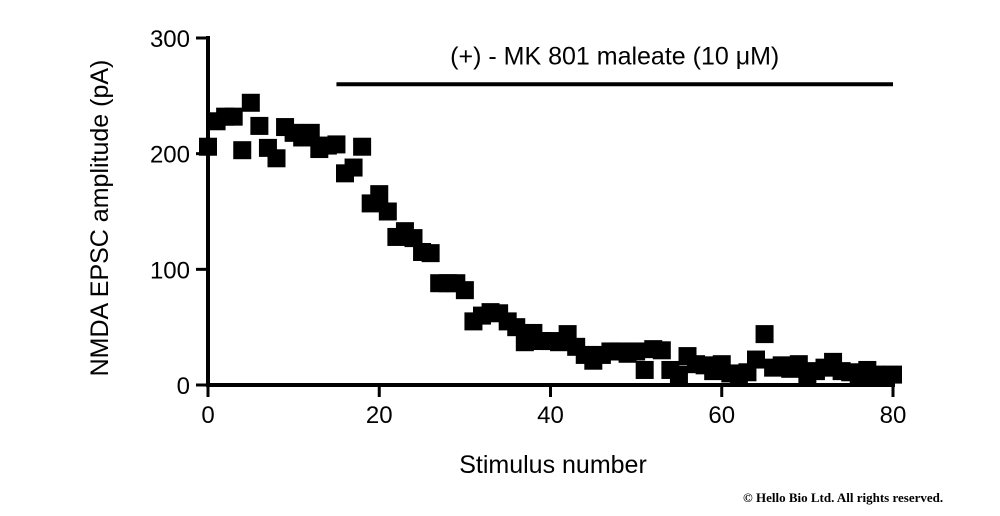  What do you see at coordinates (100, 218) in the screenshot?
I see `y-axis-label: NMDA EPSC amplitude (pA)` at bounding box center [100, 218].